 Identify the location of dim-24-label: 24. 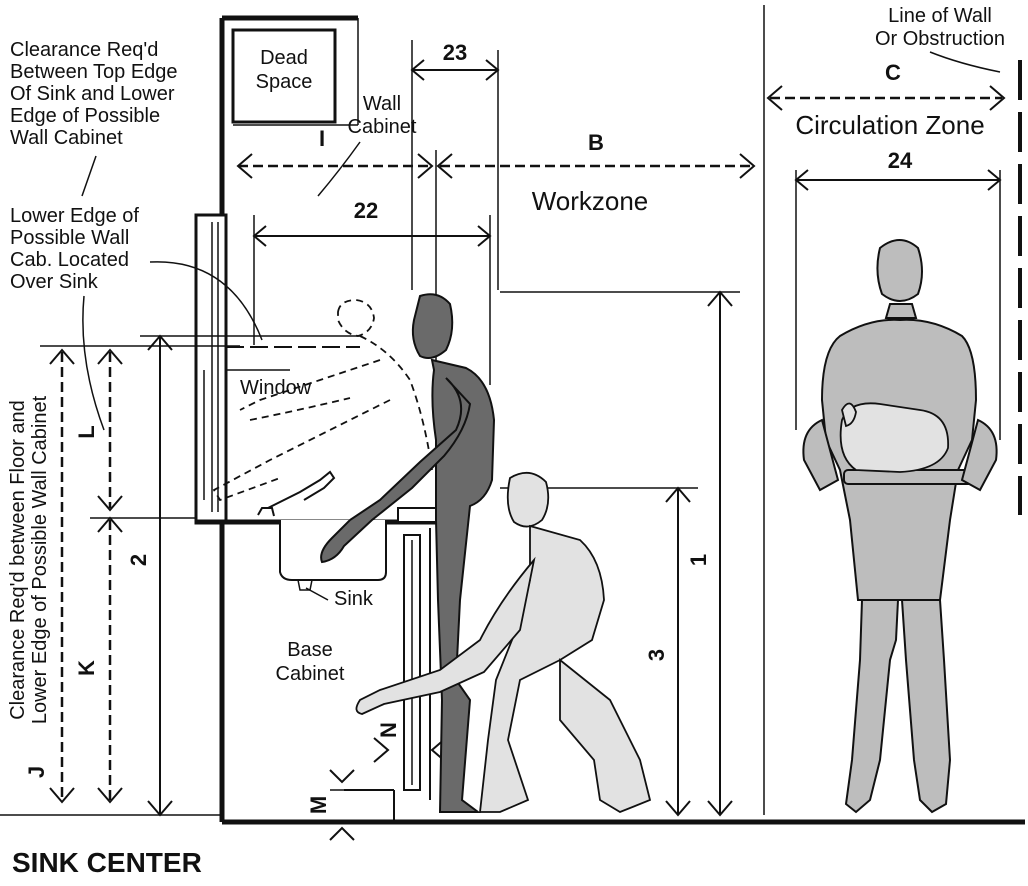
(900, 160).